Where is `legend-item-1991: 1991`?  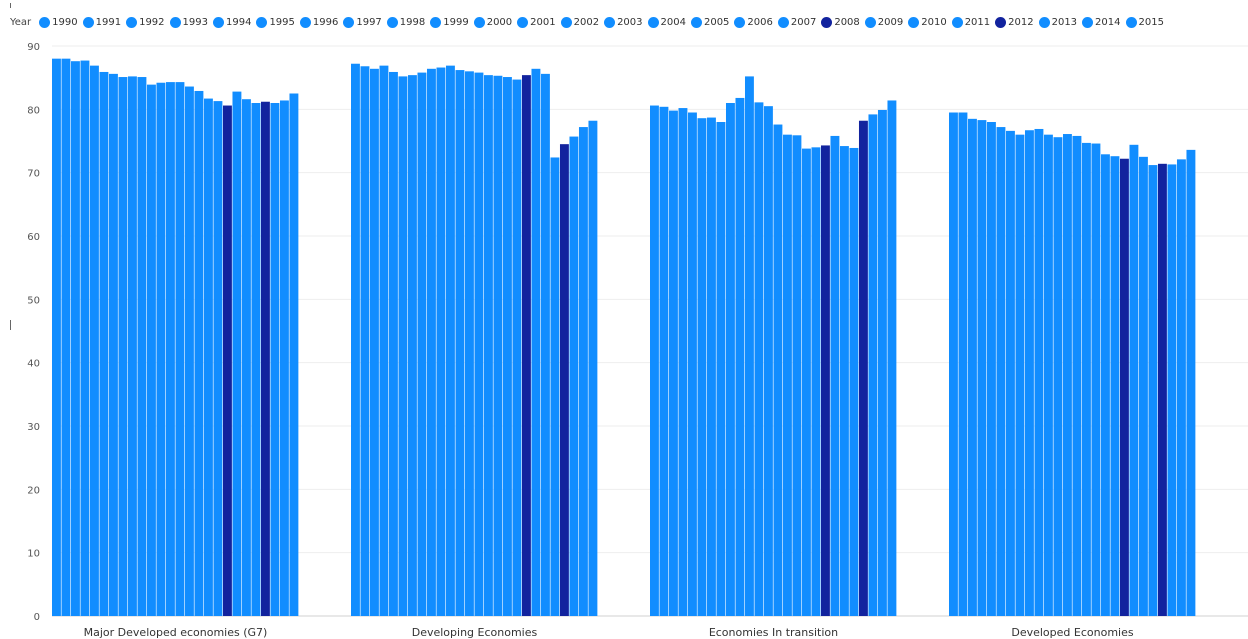 legend-item-1991: 1991 is located at coordinates (101, 22).